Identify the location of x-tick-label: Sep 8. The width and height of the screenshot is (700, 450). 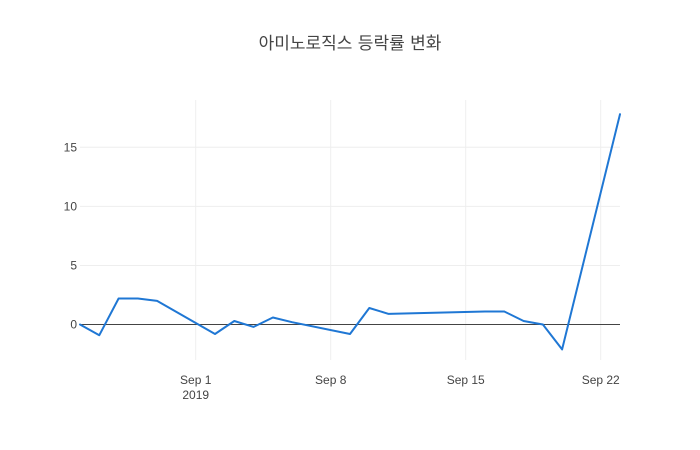
(331, 380).